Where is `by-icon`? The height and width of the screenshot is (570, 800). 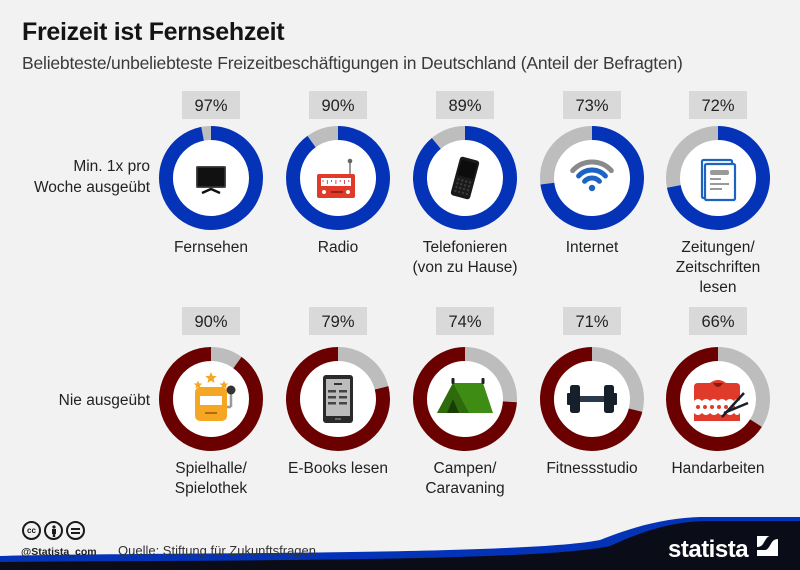
by-icon is located at coordinates (53, 530).